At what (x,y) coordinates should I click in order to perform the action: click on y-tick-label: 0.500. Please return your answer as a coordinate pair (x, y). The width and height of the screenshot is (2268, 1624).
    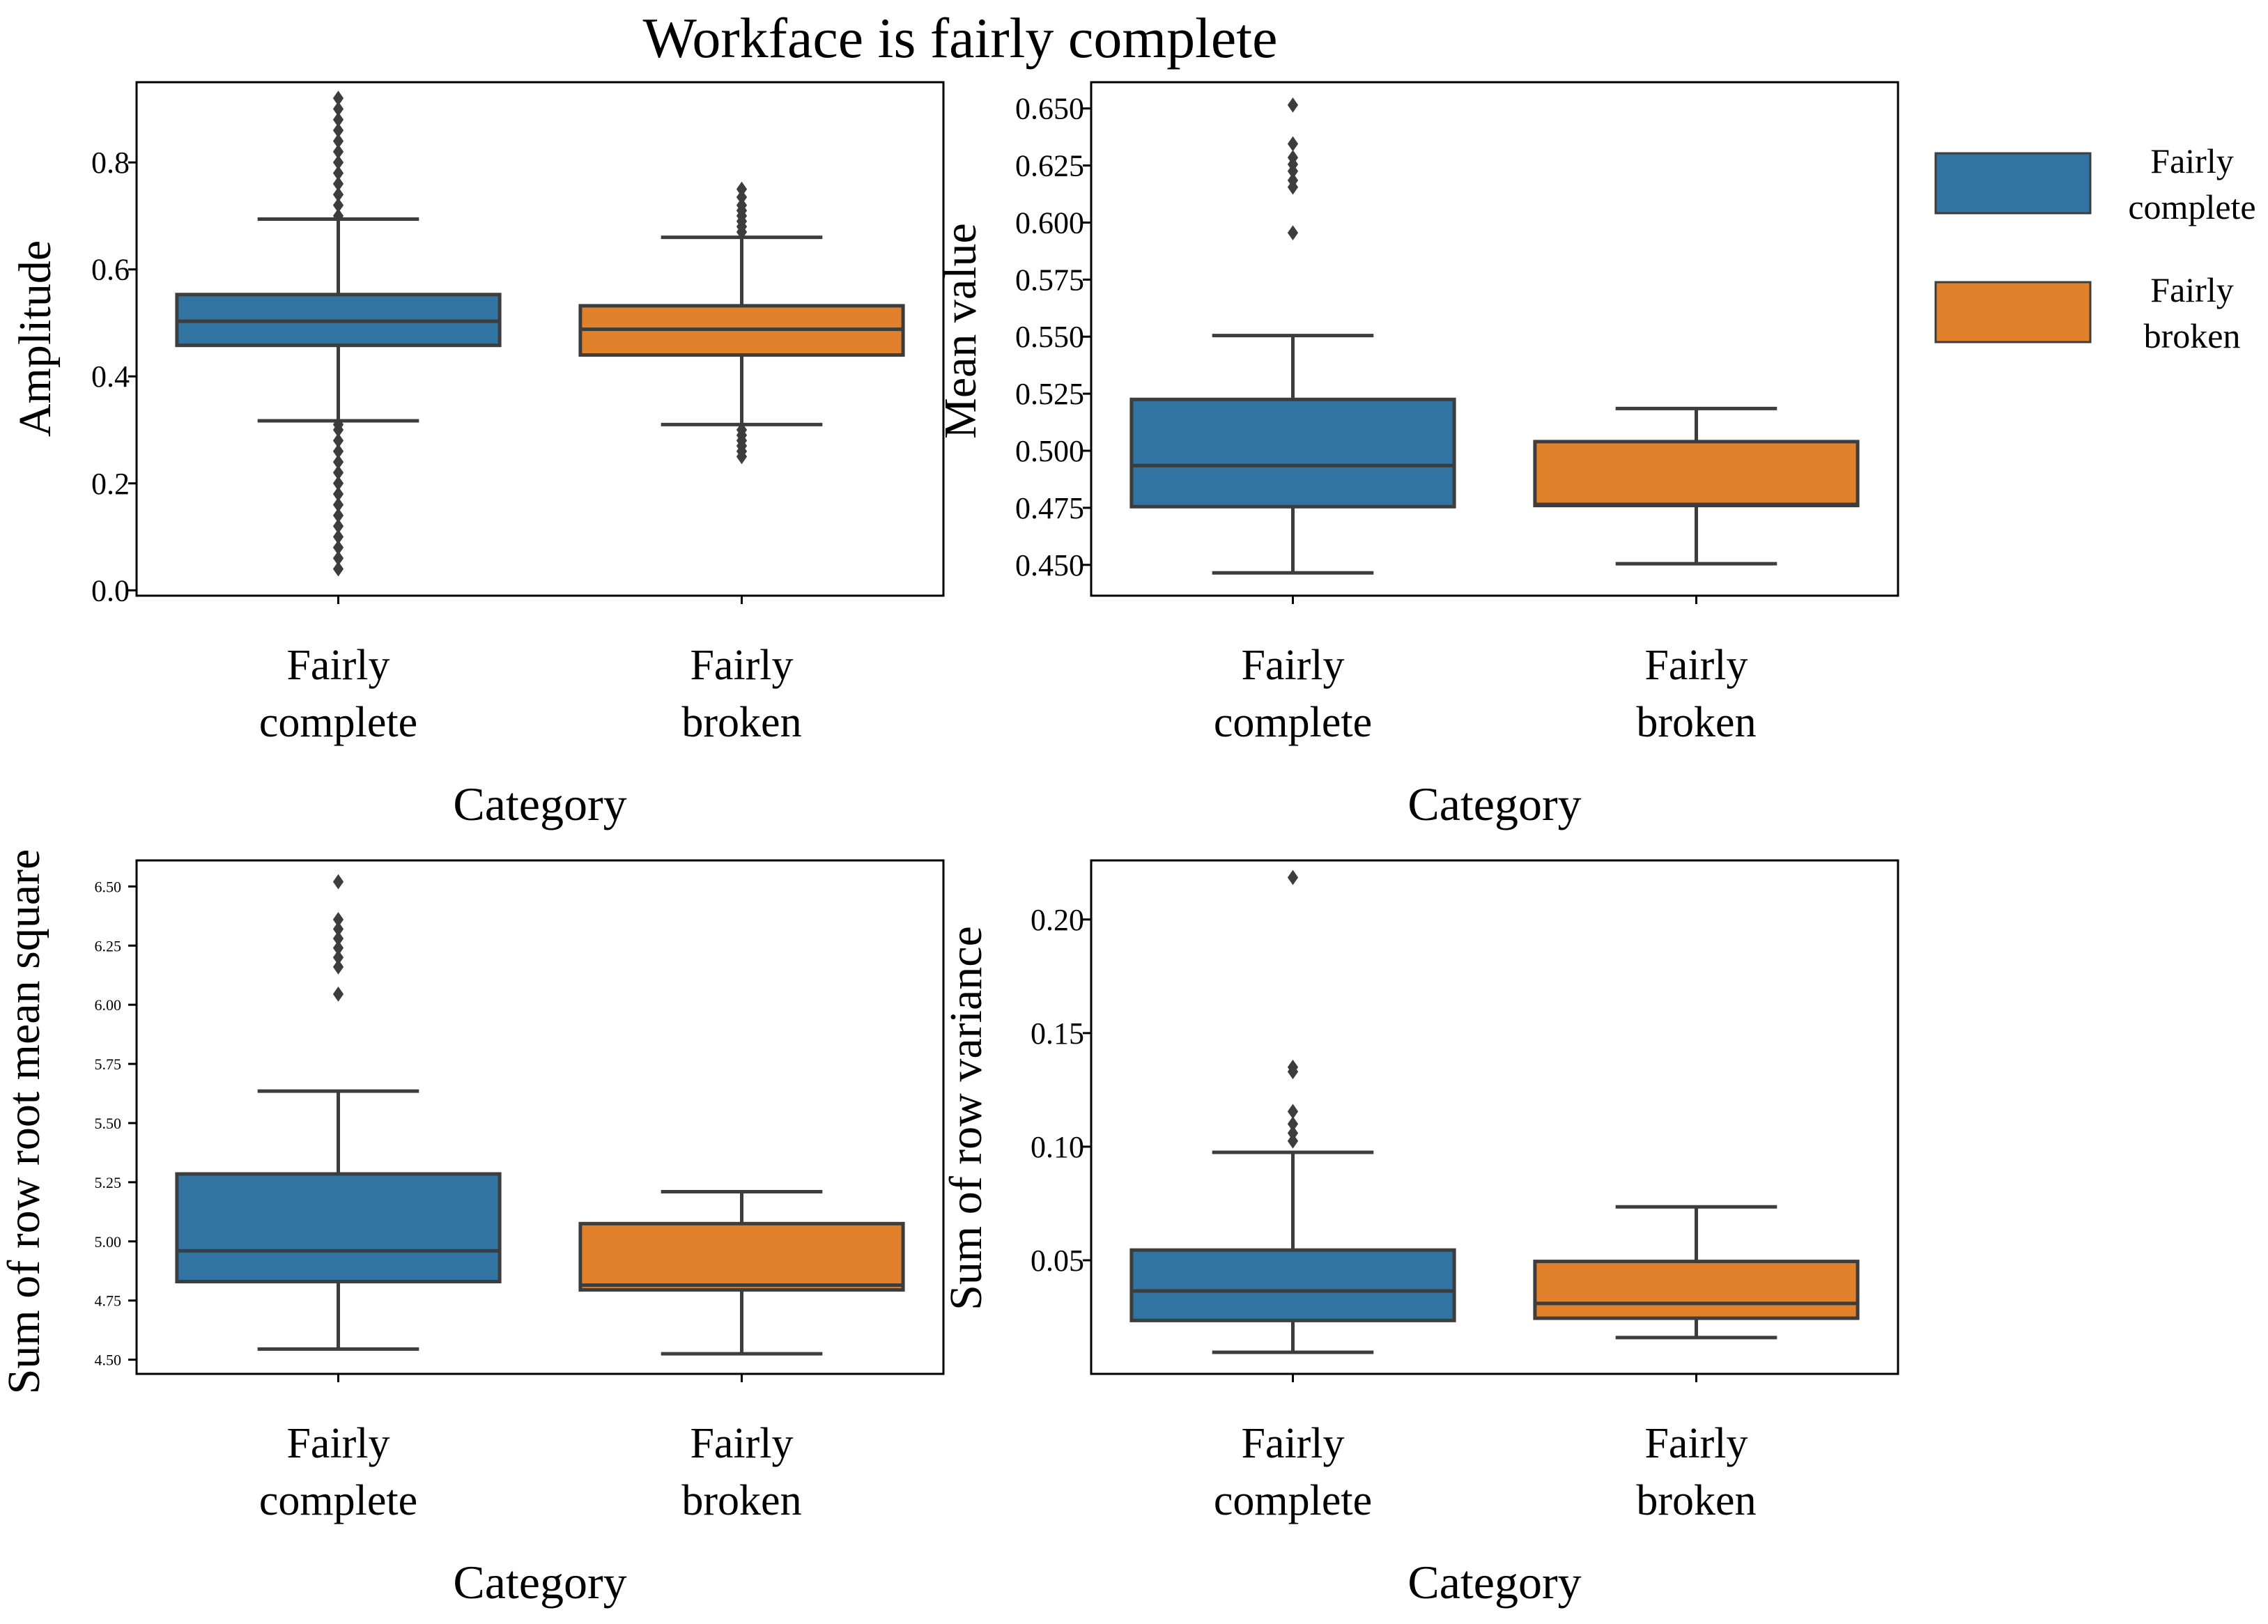
    Looking at the image, I should click on (1049, 451).